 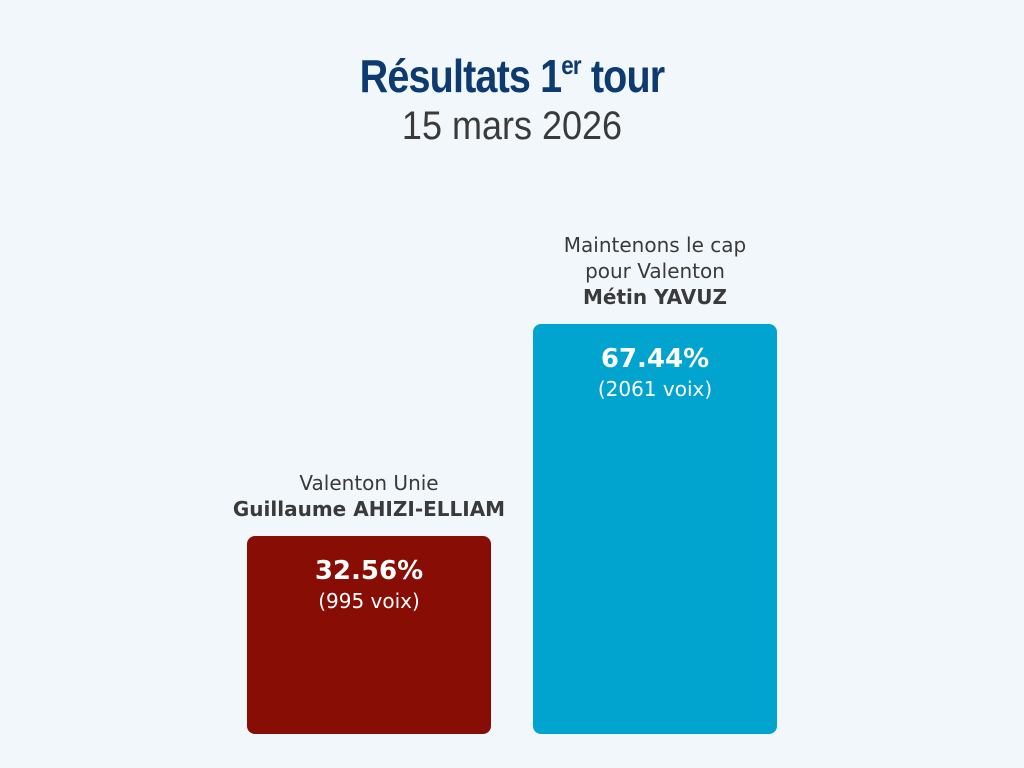 I want to click on candidate-name: Métin YAVUZ, so click(x=655, y=297).